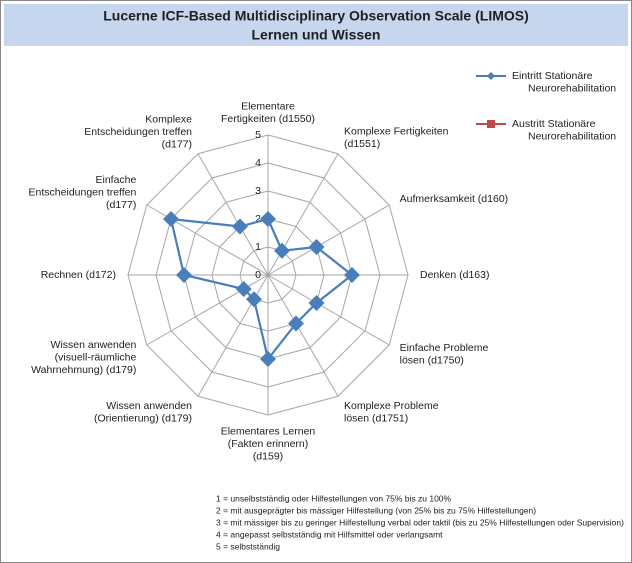  What do you see at coordinates (454, 275) in the screenshot?
I see `category-label: Denken (d163)` at bounding box center [454, 275].